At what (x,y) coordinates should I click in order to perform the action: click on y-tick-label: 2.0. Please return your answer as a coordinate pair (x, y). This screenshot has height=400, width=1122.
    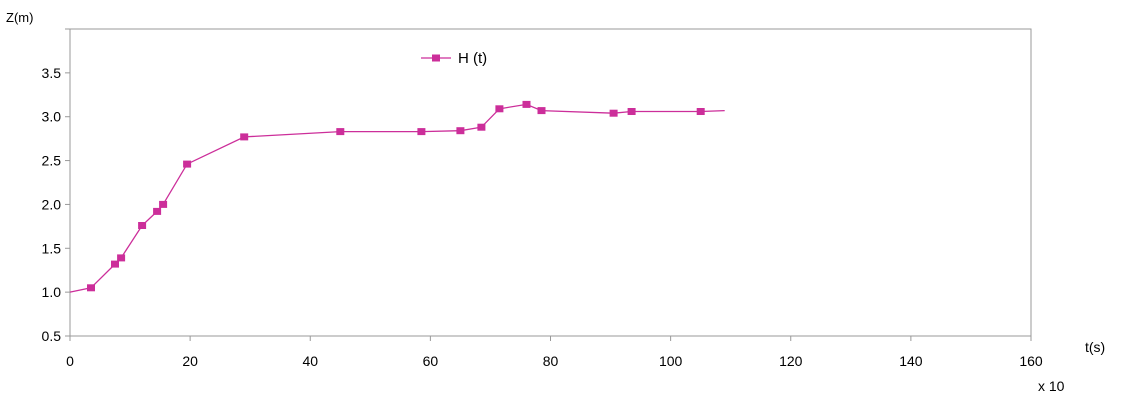
    Looking at the image, I should click on (52, 204).